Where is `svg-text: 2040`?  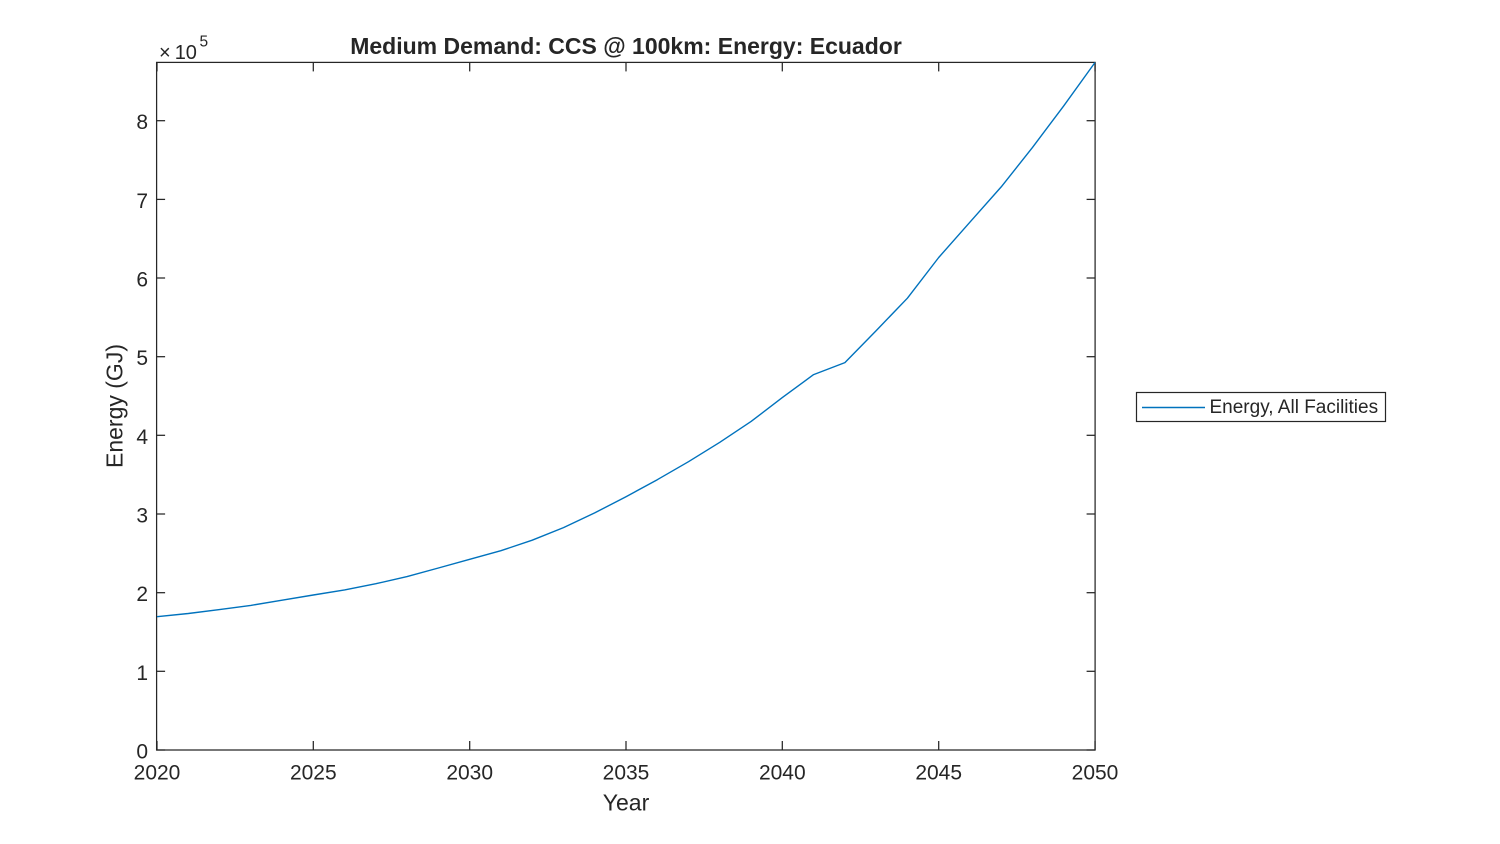
svg-text: 2040 is located at coordinates (782, 773).